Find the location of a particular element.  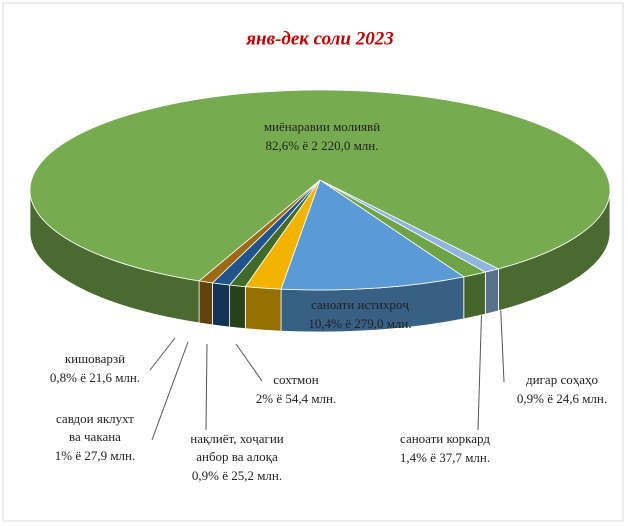

value-label: 0,9% ё 25,2 млн. is located at coordinates (237, 475).